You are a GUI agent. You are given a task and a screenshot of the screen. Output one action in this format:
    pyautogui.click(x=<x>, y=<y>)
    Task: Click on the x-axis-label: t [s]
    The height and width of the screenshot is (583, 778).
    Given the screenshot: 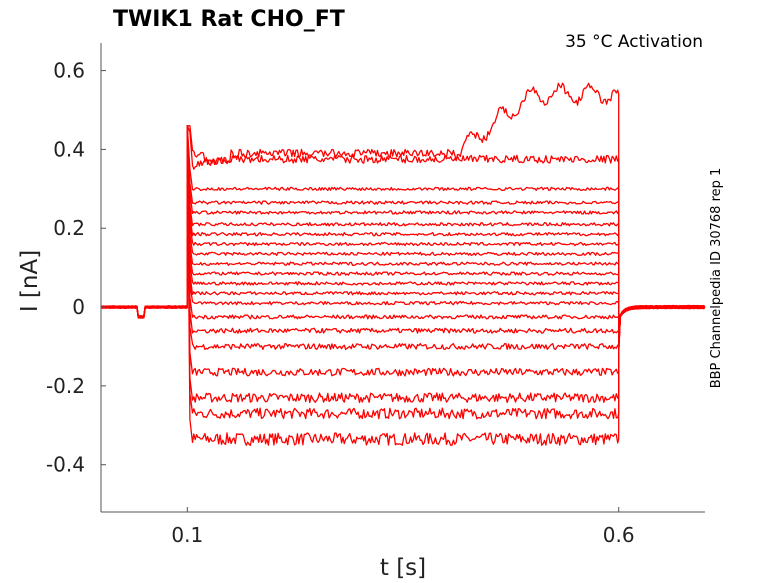 What is the action you would take?
    pyautogui.click(x=403, y=568)
    